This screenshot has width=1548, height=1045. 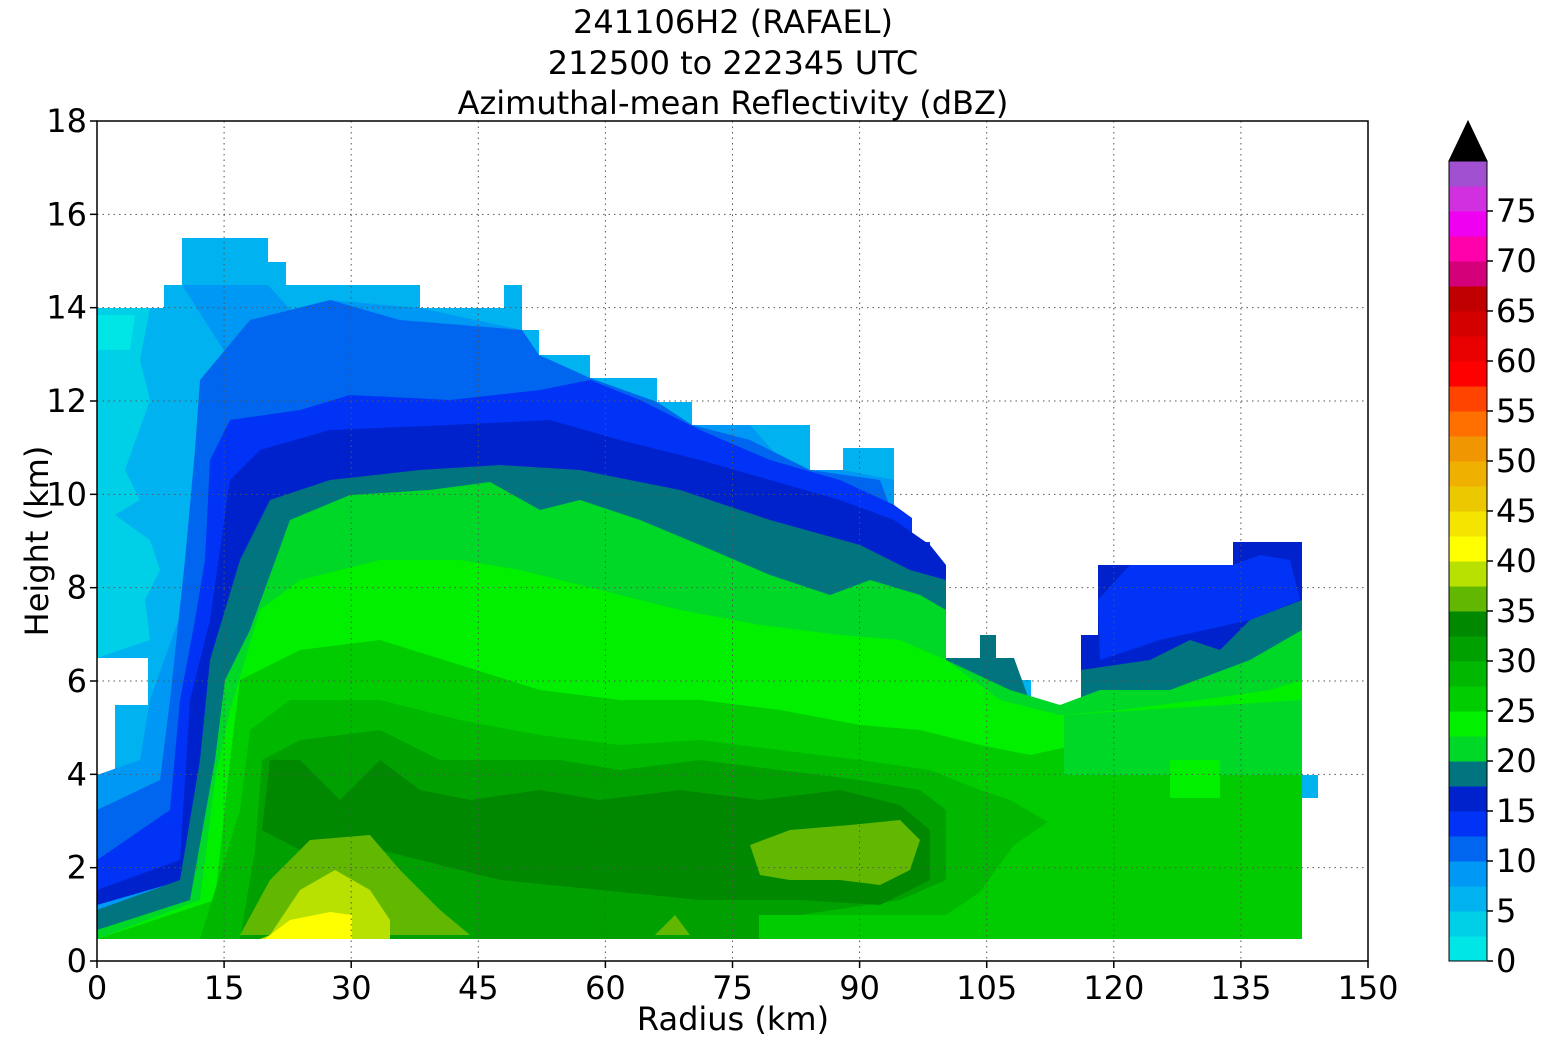 What do you see at coordinates (733, 63) in the screenshot?
I see `chart-title-line-2: 212500 to 222345 UTC` at bounding box center [733, 63].